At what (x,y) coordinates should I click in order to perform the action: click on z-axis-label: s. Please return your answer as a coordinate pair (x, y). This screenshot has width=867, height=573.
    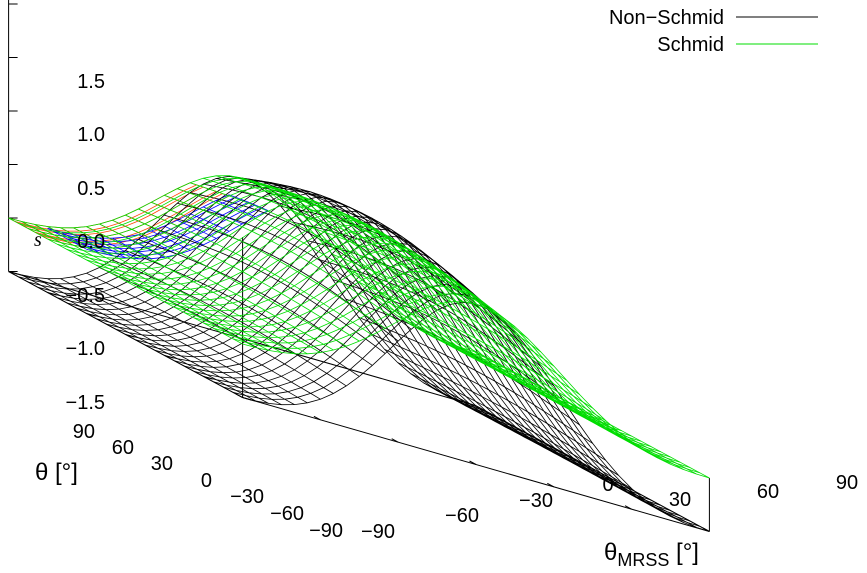
    Looking at the image, I should click on (38, 240).